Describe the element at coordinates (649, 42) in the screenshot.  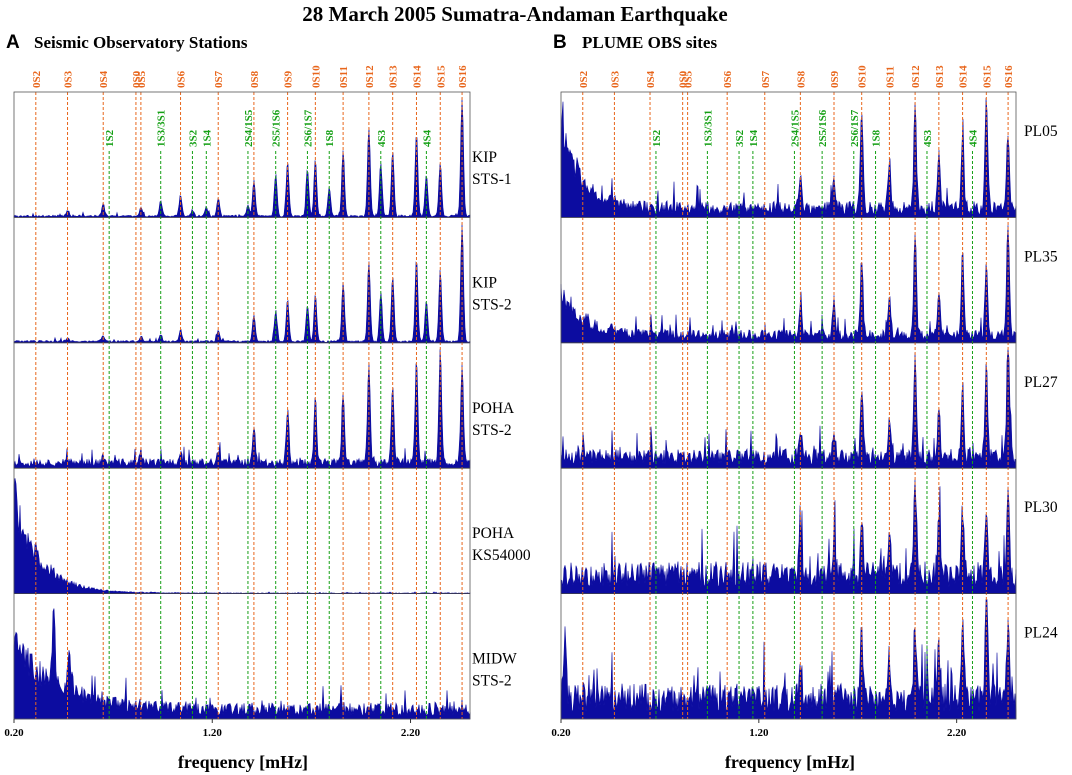
I see `panel-b-title: PLUME OBS sites` at that location.